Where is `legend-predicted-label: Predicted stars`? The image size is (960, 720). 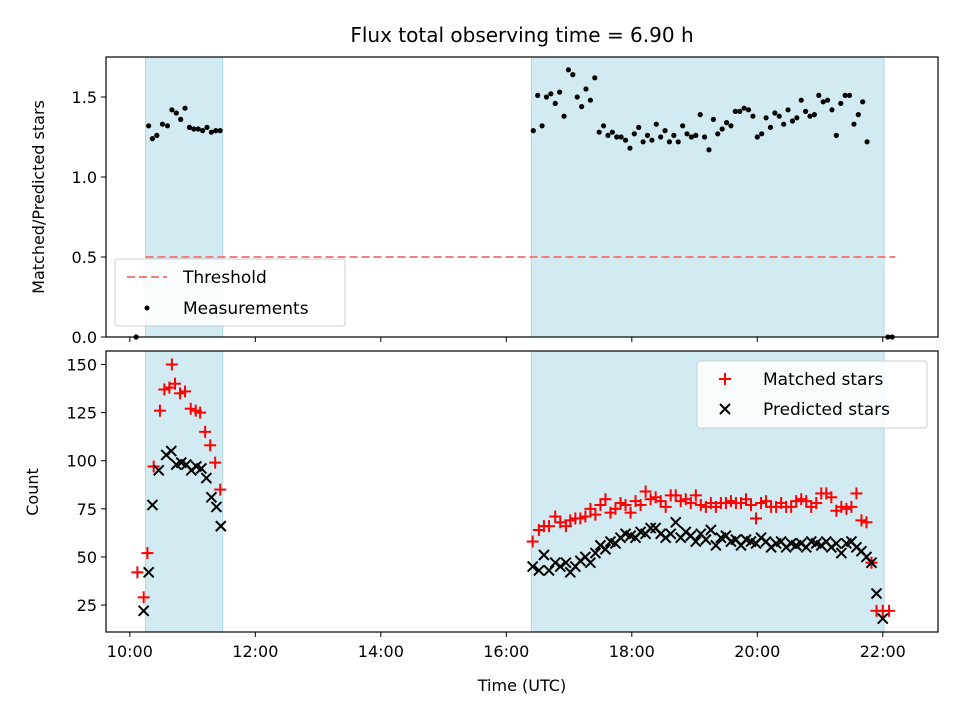
legend-predicted-label: Predicted stars is located at coordinates (826, 410).